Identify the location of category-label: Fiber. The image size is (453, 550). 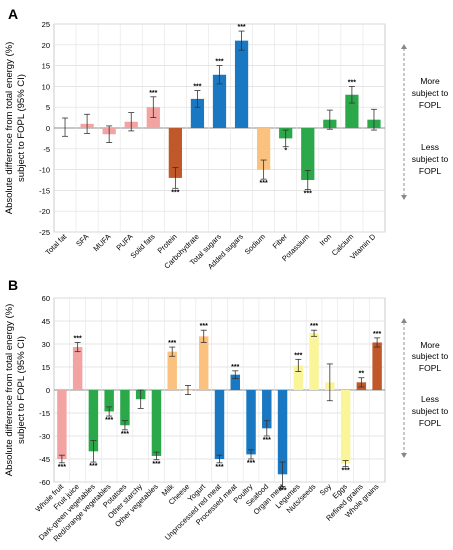
(280, 241).